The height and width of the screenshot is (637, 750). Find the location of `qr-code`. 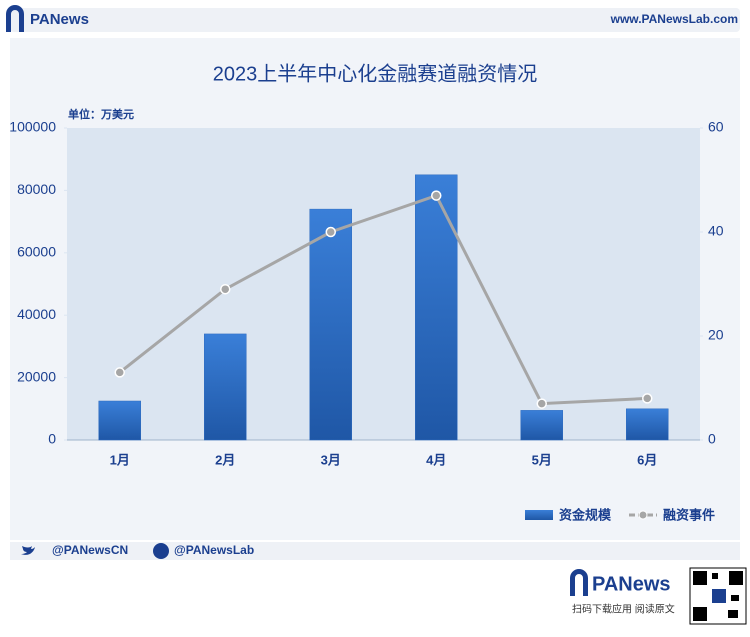

qr-code is located at coordinates (718, 596).